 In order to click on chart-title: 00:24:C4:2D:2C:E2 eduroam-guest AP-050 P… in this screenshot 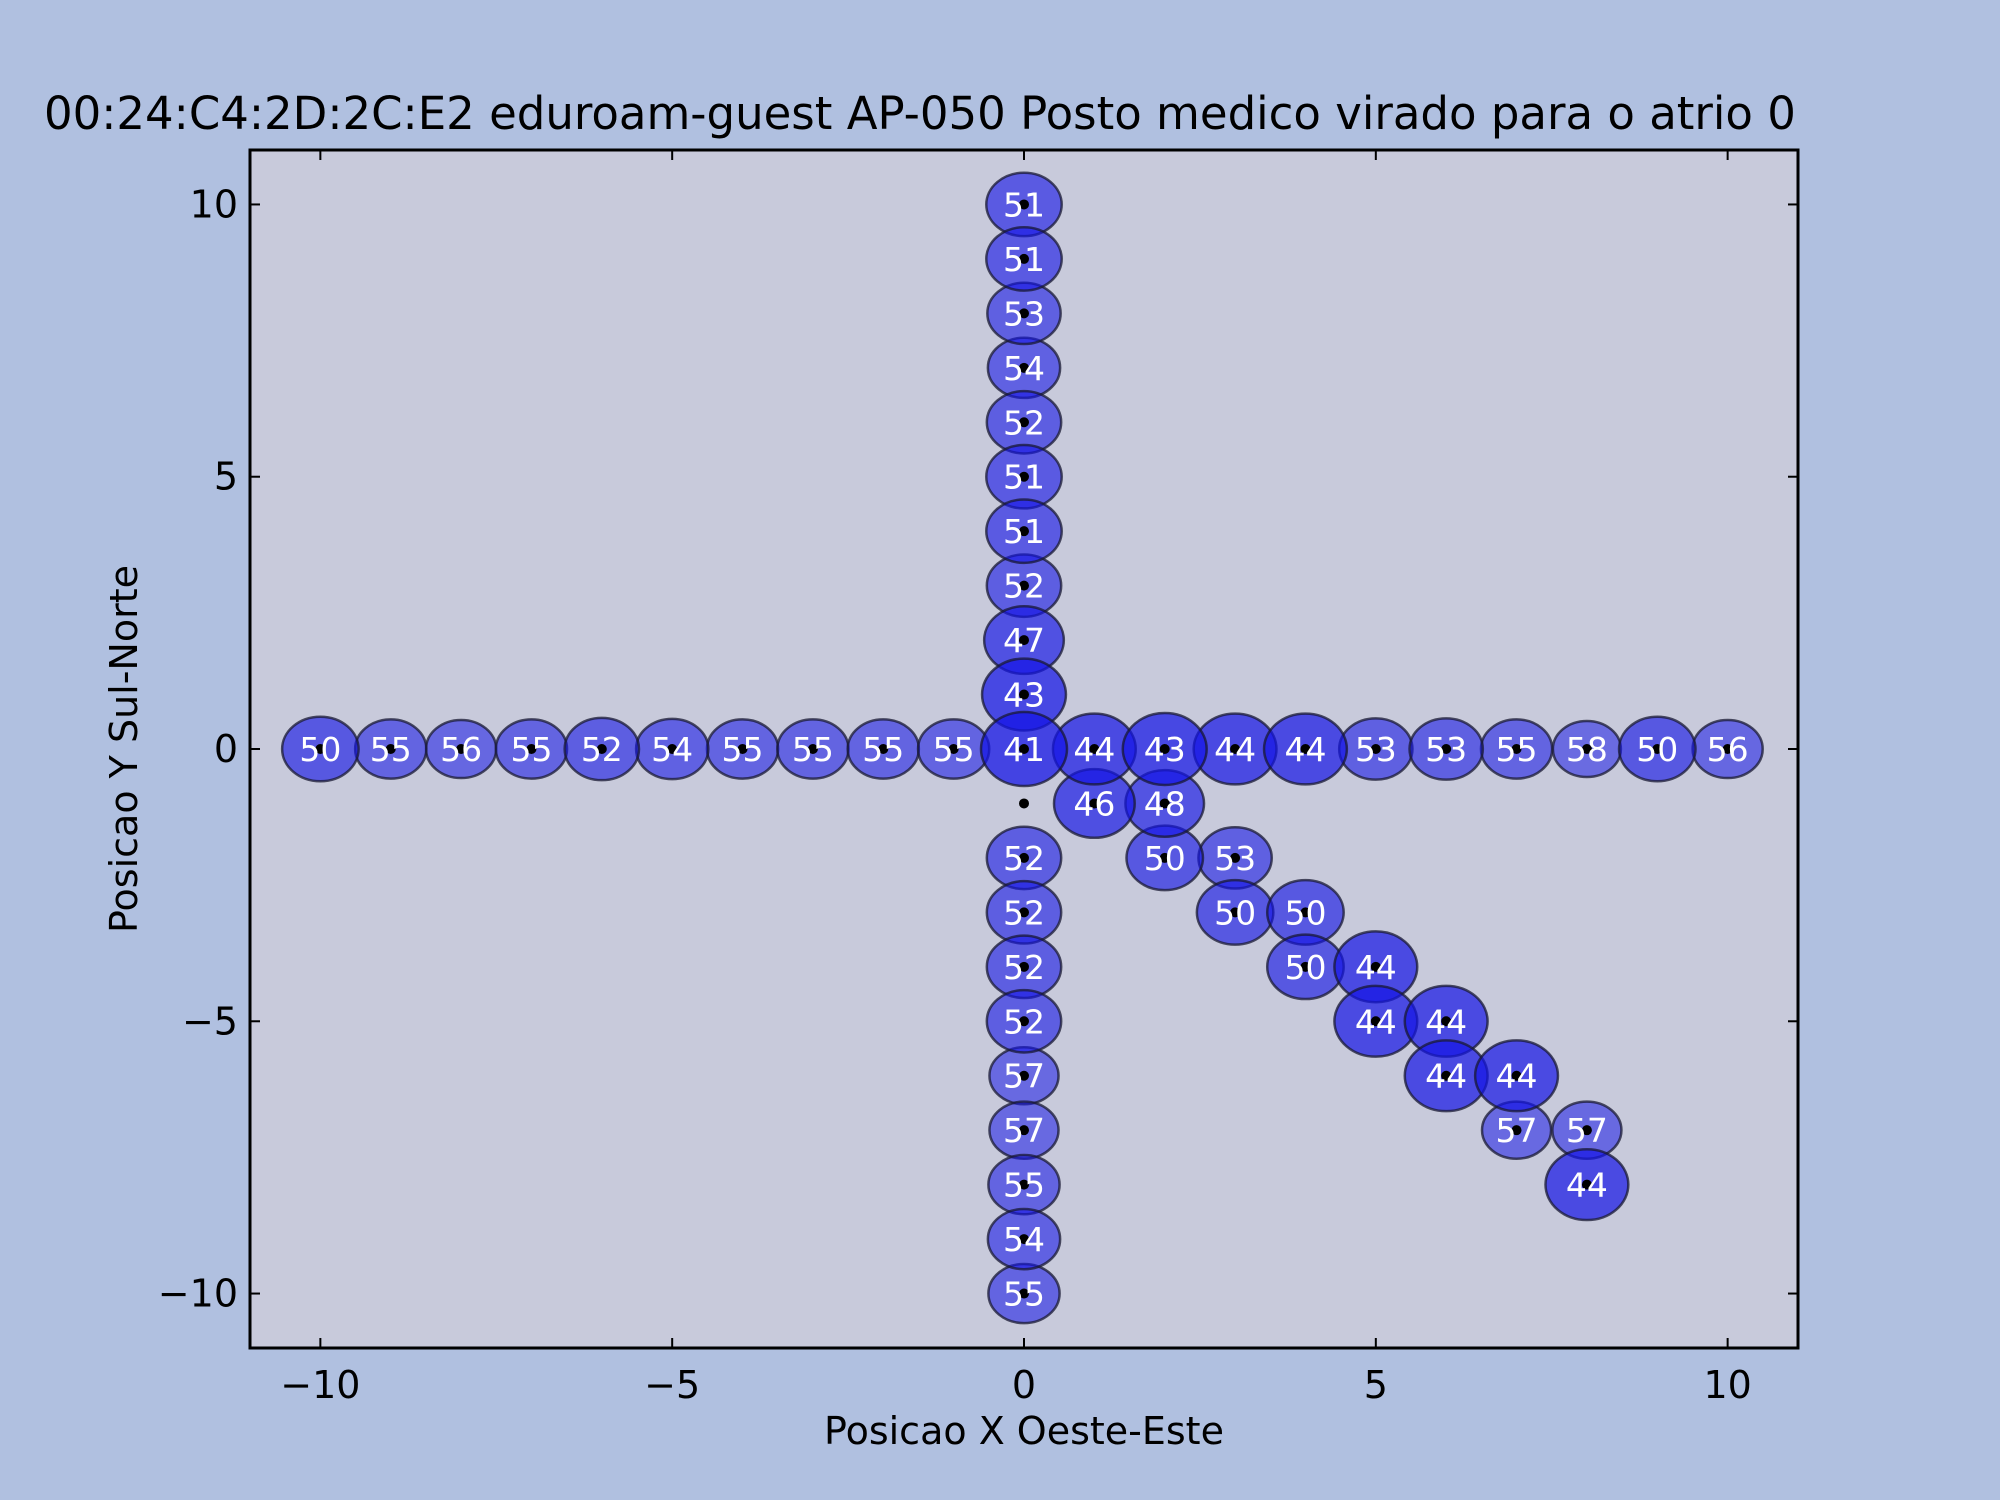, I will do `click(920, 113)`.